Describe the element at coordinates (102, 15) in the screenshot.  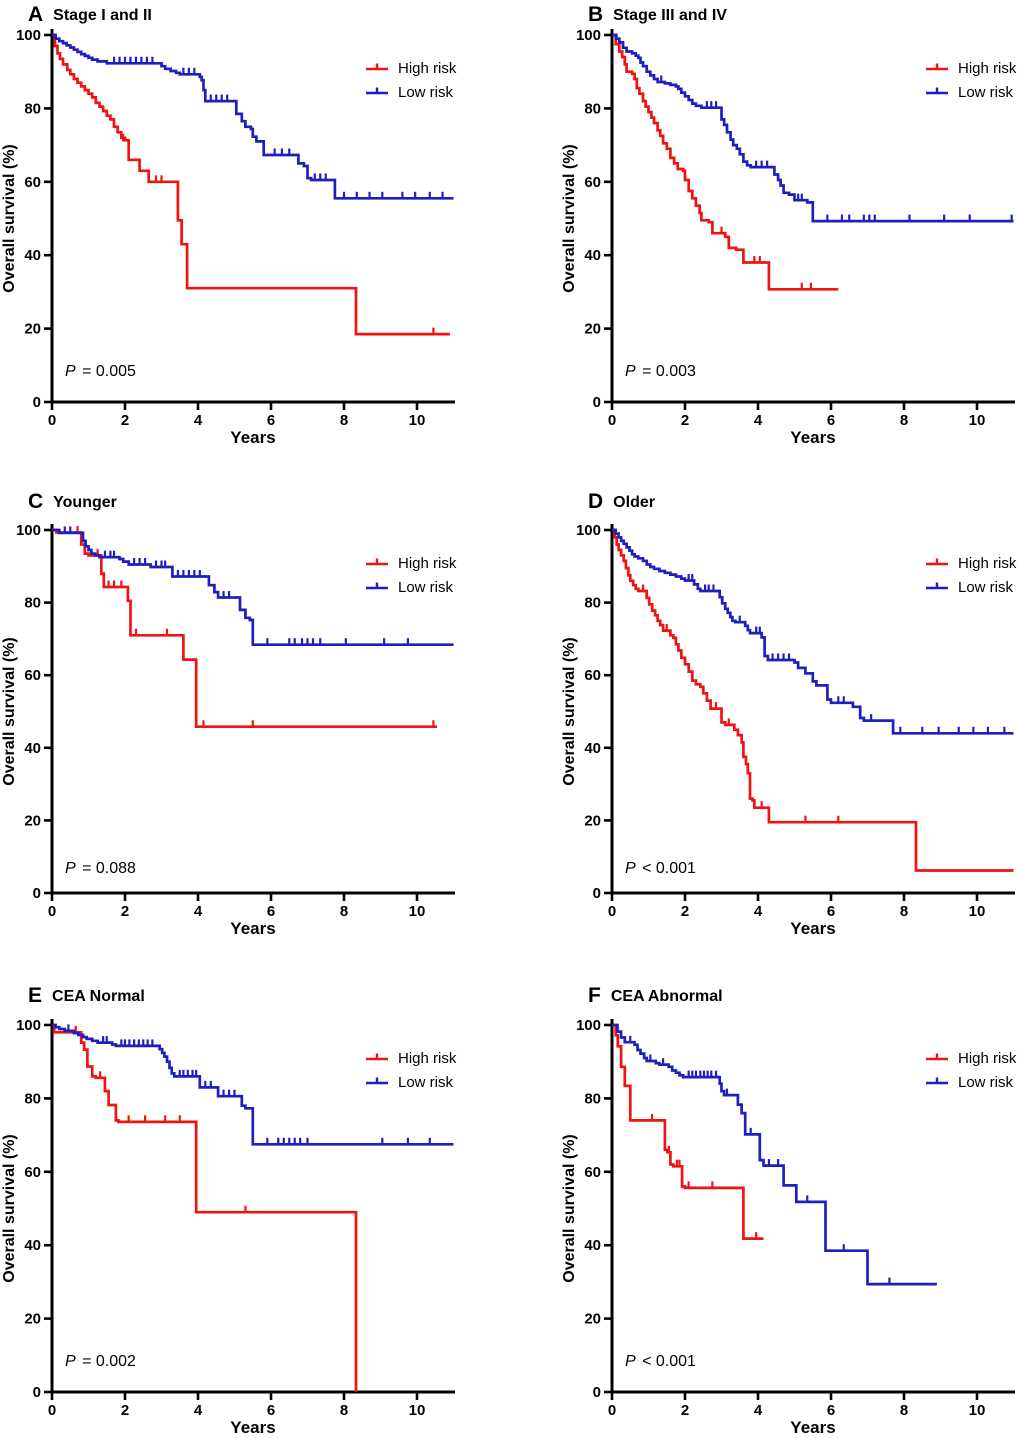
I see `panel-title-text: Stage I and II` at that location.